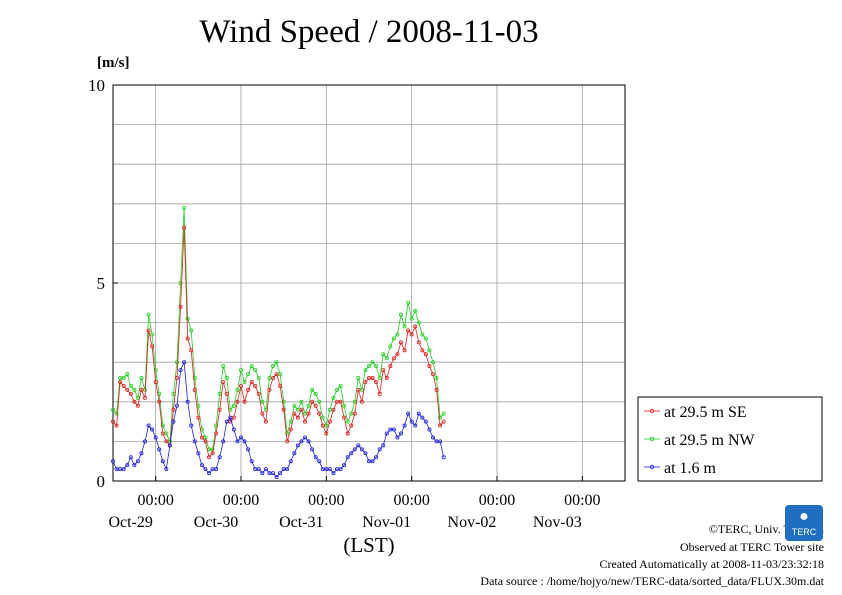 The height and width of the screenshot is (595, 842). I want to click on x-tick-date-label: Nov-01, so click(386, 522).